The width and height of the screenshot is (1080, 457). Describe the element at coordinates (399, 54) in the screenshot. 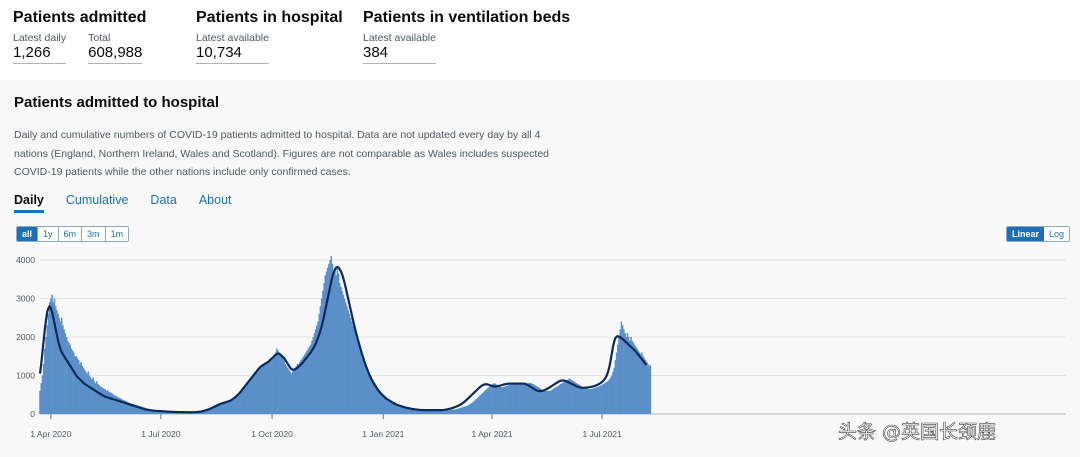

I see `metric-value: 384` at that location.